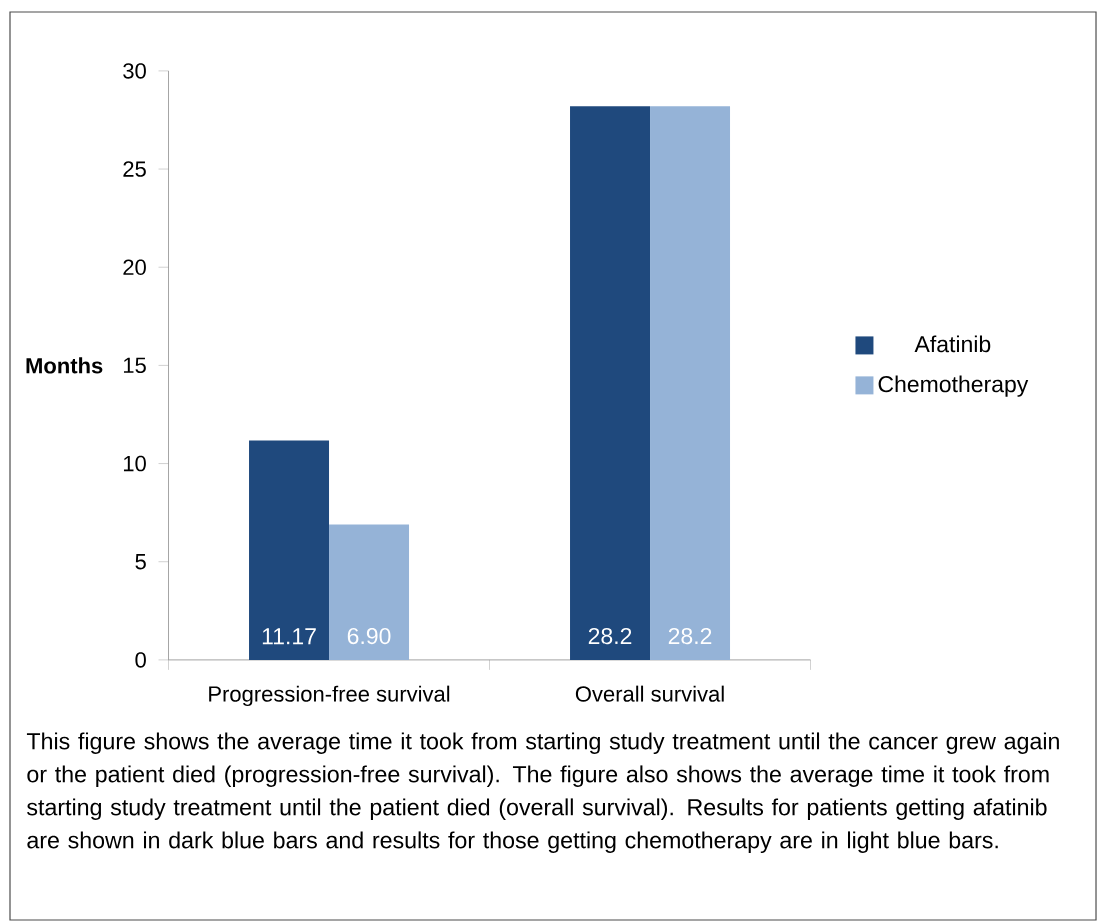 This screenshot has width=1098, height=922. What do you see at coordinates (134, 71) in the screenshot?
I see `y-tick-label: 30` at bounding box center [134, 71].